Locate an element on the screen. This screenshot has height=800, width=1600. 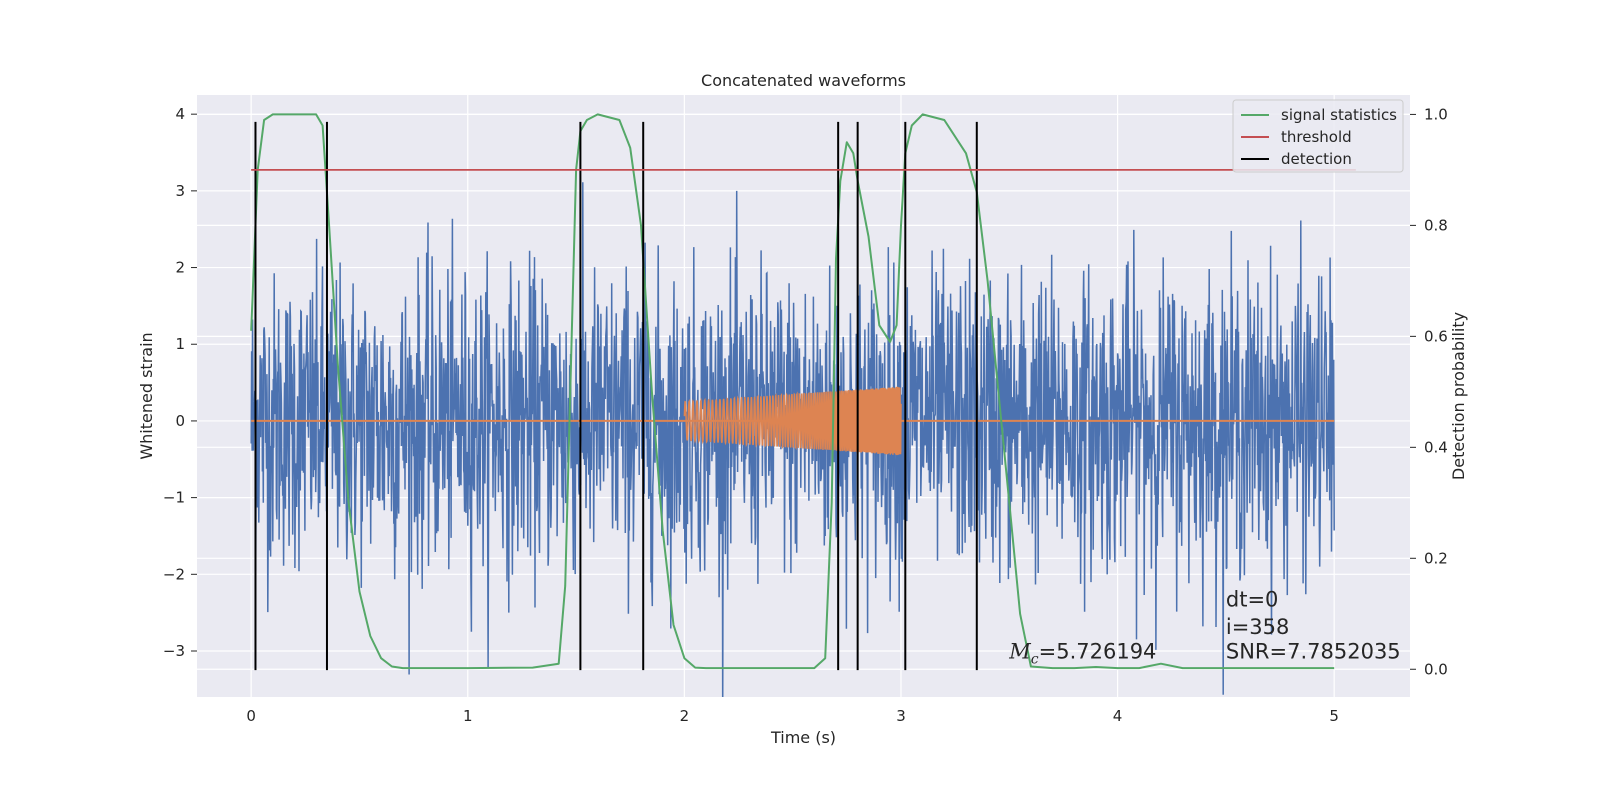
y-tick-label: −1 is located at coordinates (174, 498).